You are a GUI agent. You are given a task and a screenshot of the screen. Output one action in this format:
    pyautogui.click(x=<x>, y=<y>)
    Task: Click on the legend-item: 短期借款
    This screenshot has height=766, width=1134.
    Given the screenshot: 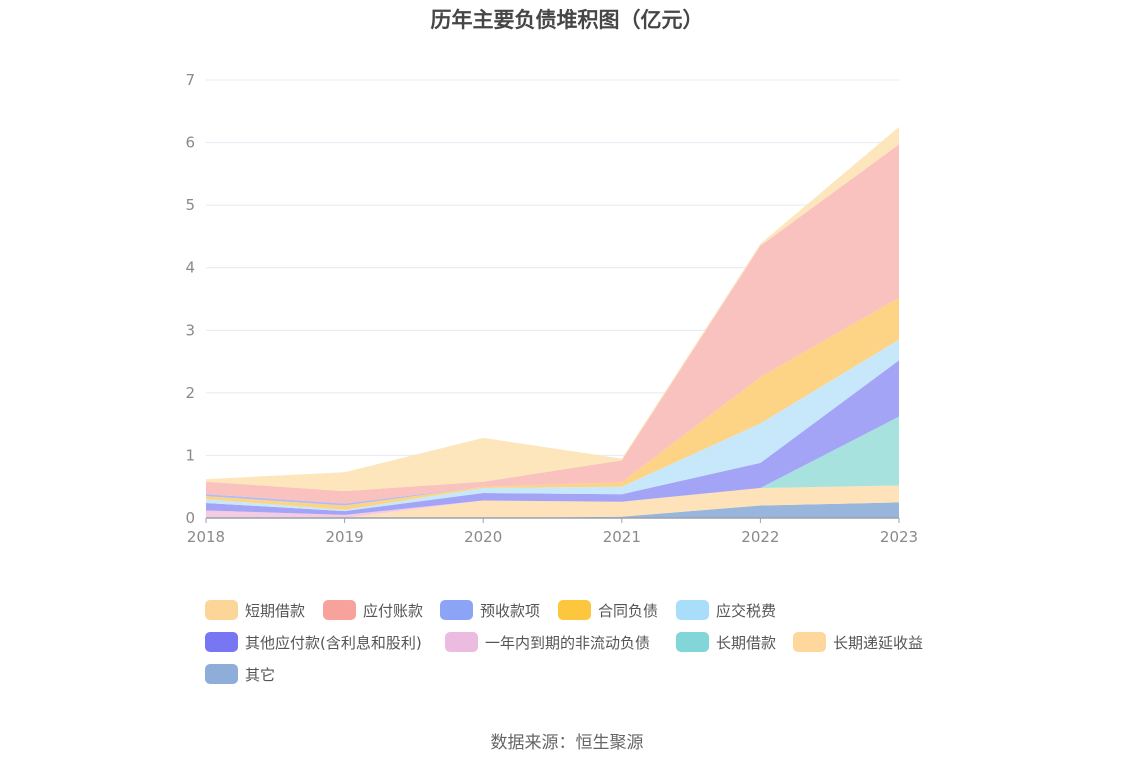 What is the action you would take?
    pyautogui.click(x=255, y=610)
    